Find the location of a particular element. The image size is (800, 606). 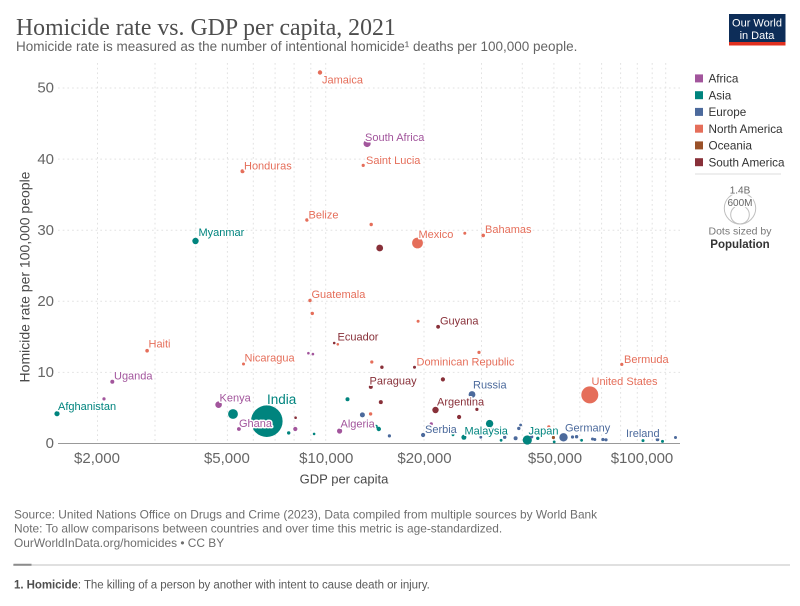

svg-text: Dominican Republic is located at coordinates (466, 362).